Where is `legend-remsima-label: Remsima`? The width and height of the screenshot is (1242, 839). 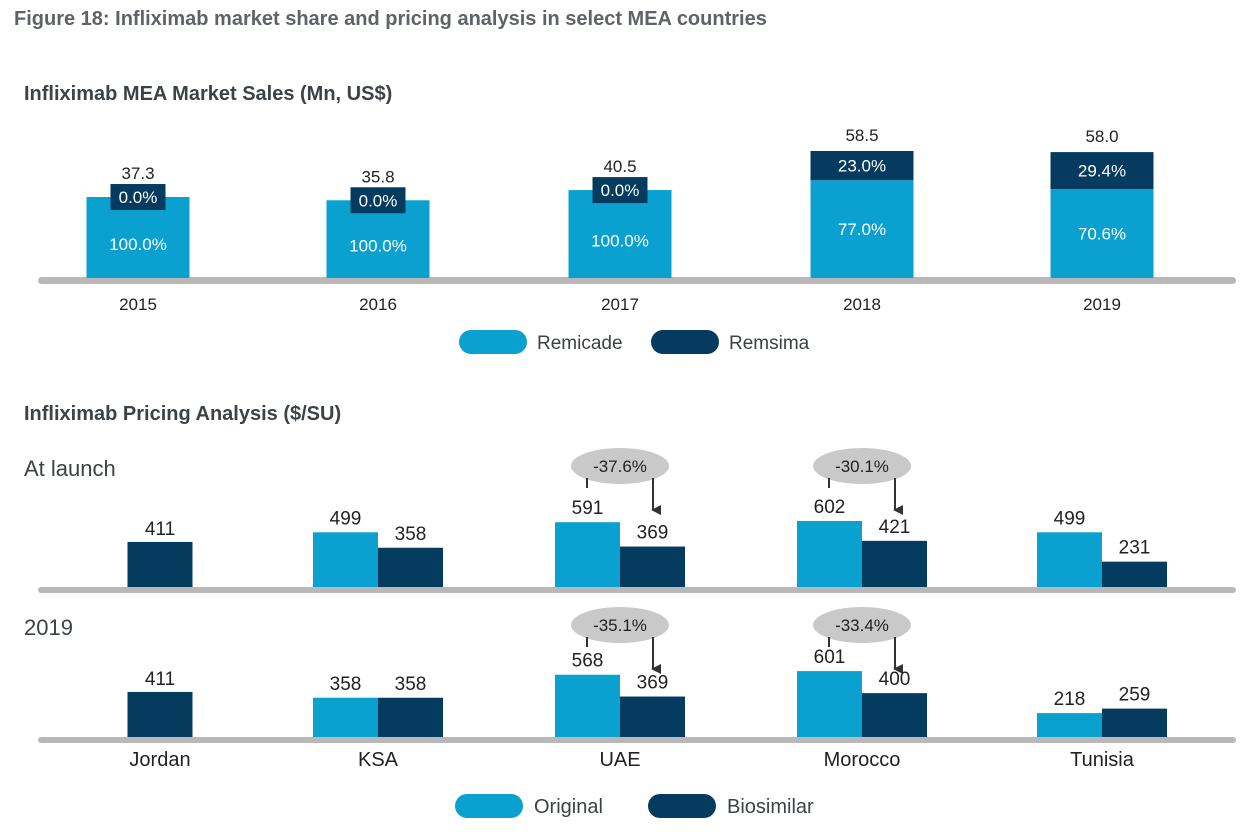
legend-remsima-label: Remsima is located at coordinates (769, 343).